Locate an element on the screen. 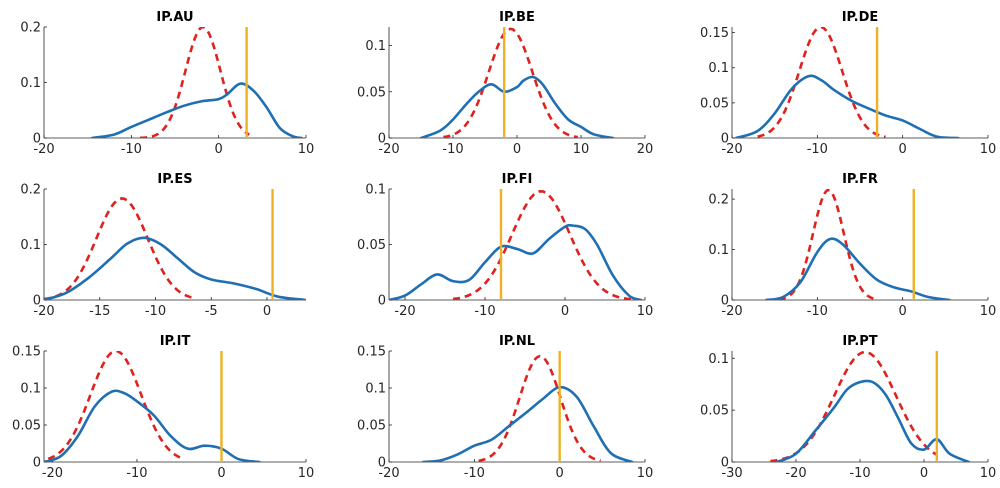  subplot-ip-nl: IP.NL -20 -10 0 10 0 0.05 0.1 0.15 is located at coordinates (505, 407).